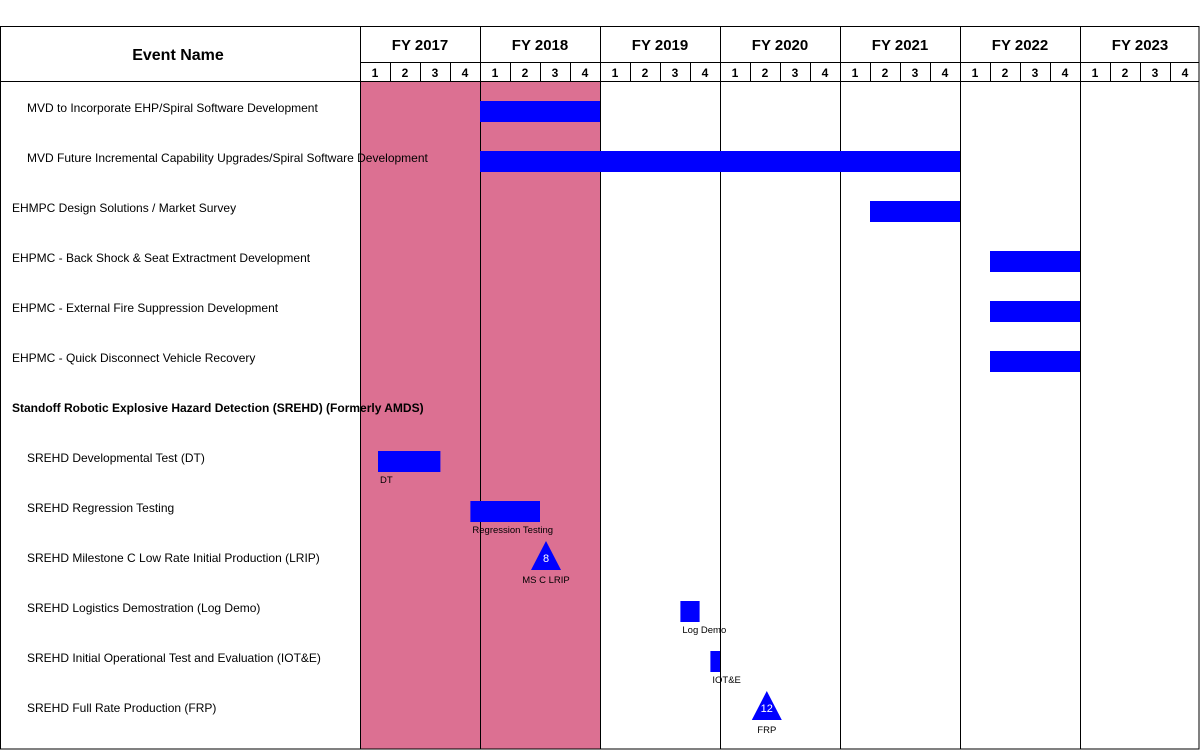  Describe the element at coordinates (178, 55) in the screenshot. I see `event-name-header: Event Name` at that location.